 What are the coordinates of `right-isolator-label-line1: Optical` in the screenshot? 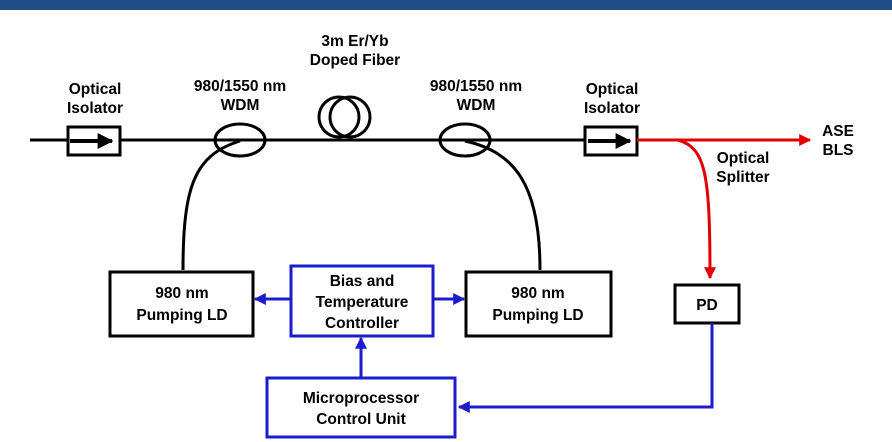 It's located at (612, 89).